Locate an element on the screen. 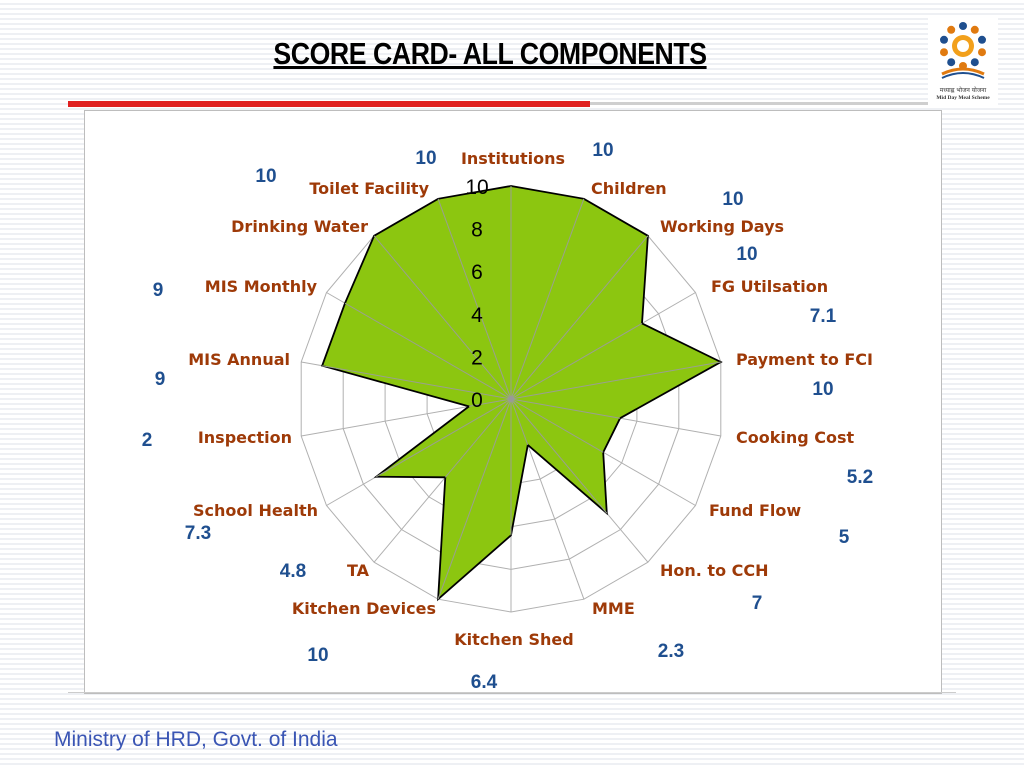 This screenshot has width=1024, height=768. tick-label: 8 is located at coordinates (477, 230).